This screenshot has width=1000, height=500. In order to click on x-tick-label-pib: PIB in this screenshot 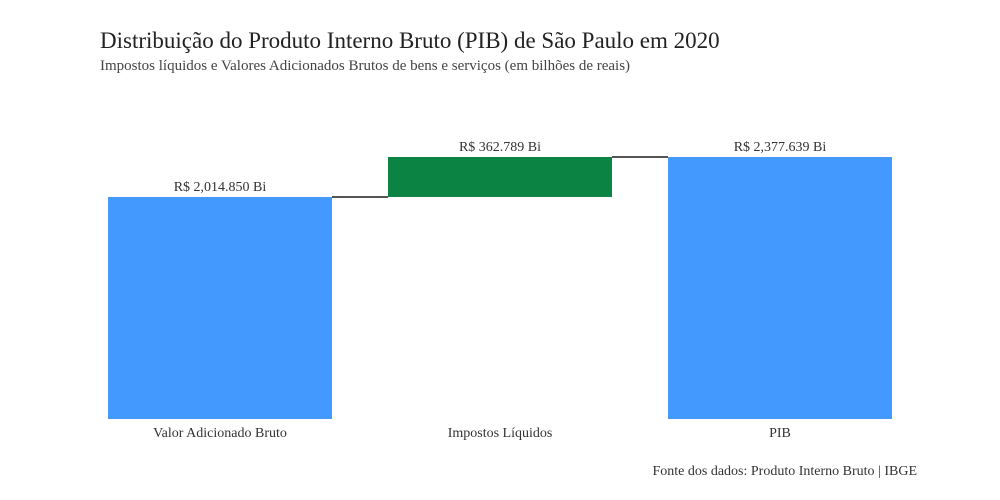, I will do `click(780, 433)`.